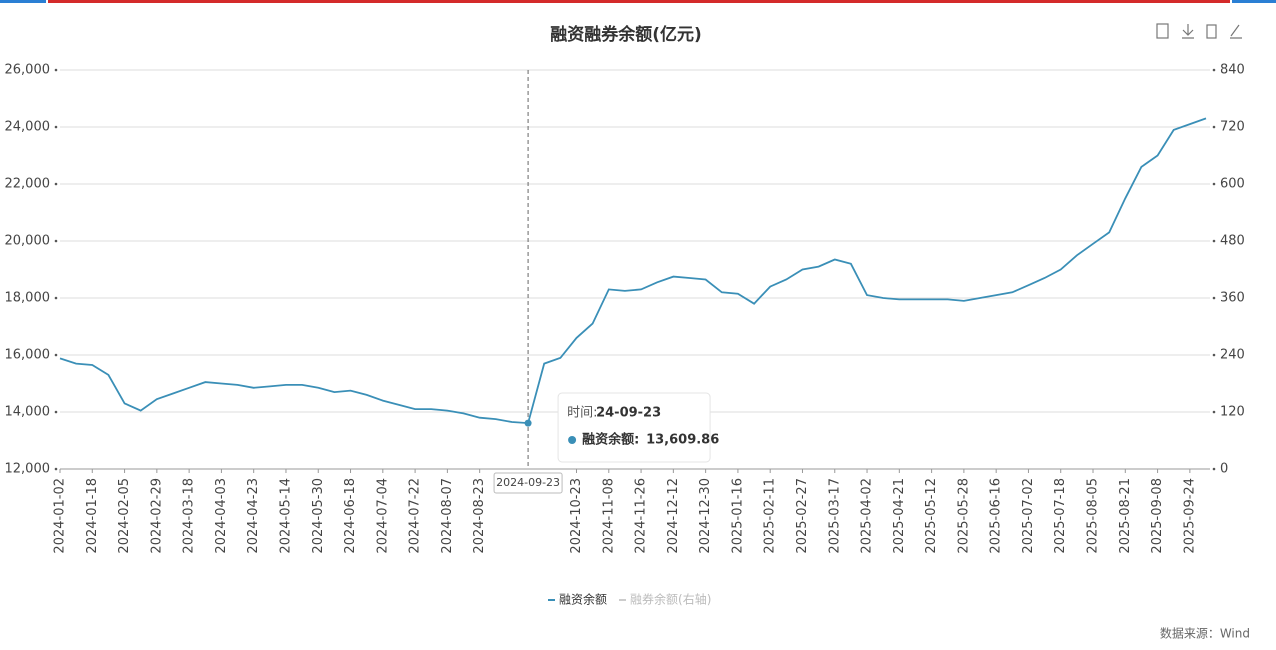  Describe the element at coordinates (124, 516) in the screenshot. I see `x-tick-label: 2024-02-05` at that location.